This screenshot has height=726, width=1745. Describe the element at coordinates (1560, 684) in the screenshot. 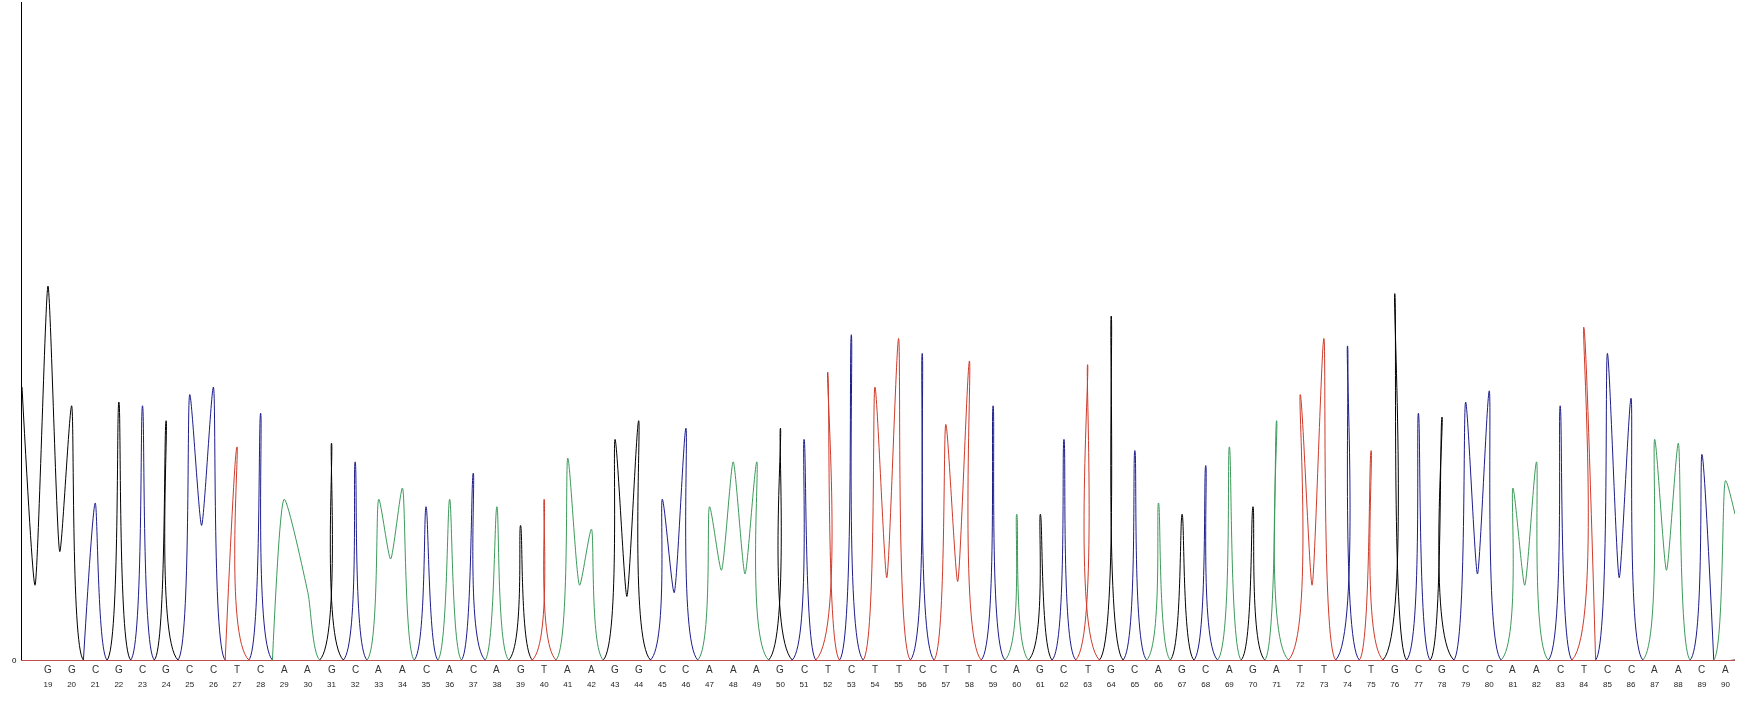

I see `x-tick-label: 83` at that location.